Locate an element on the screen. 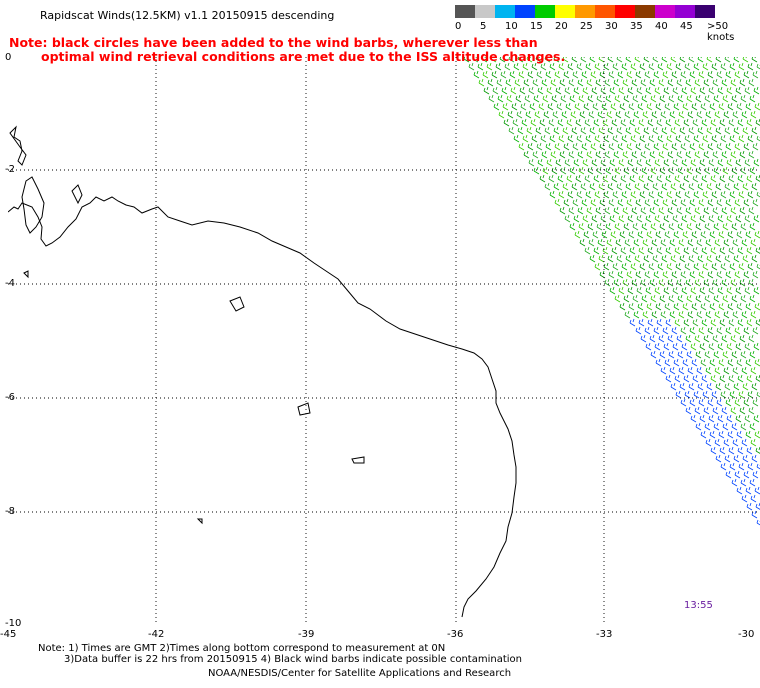  legend-swatch is located at coordinates (625, 11).